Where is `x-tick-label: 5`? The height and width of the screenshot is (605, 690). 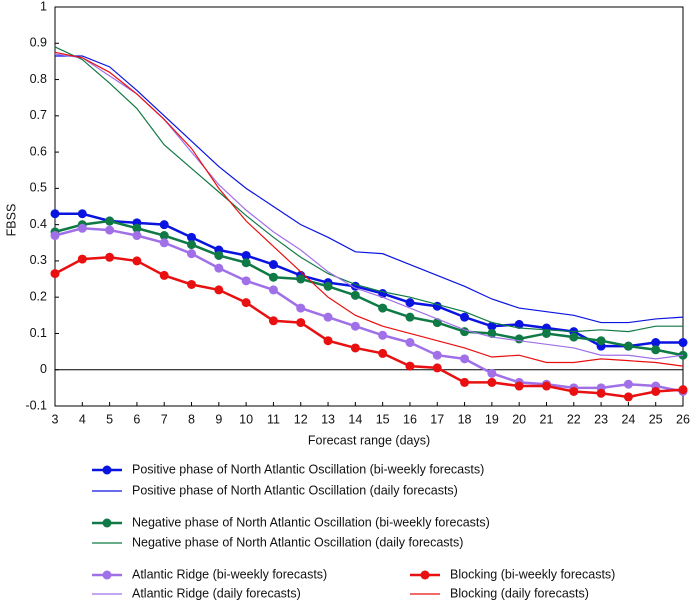 x-tick-label: 5 is located at coordinates (109, 419).